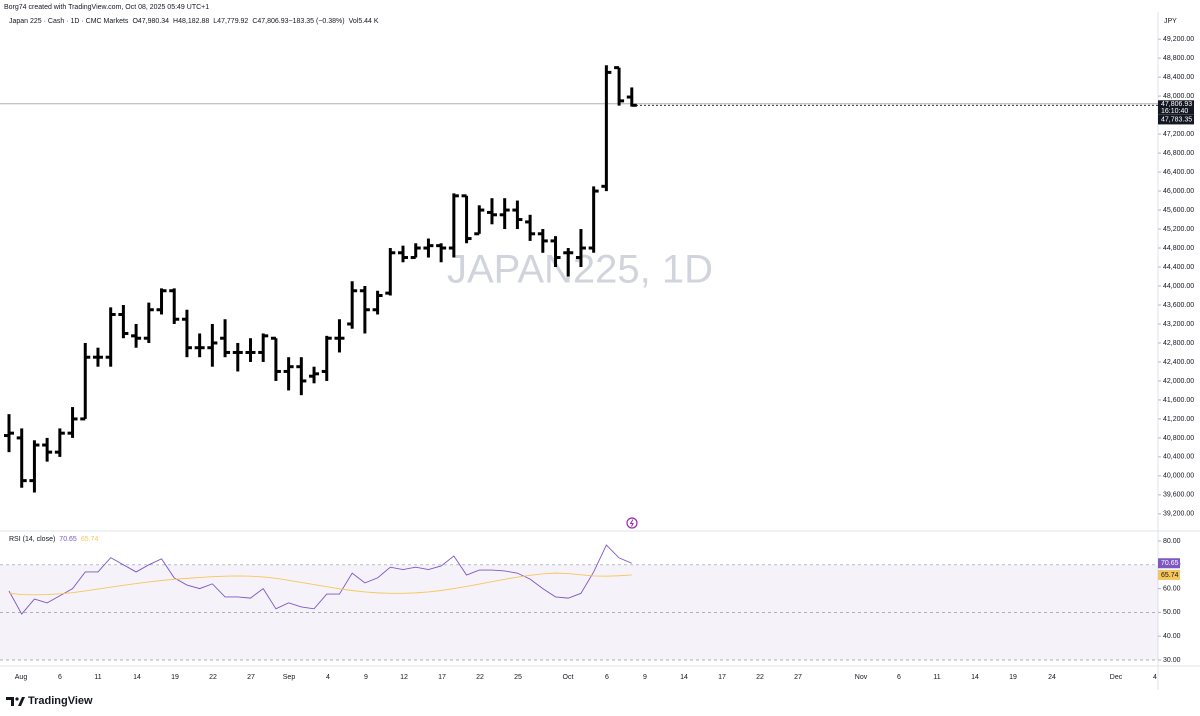 Image resolution: width=1200 pixels, height=716 pixels. I want to click on rsi-legend: RSI (14, close) 70.65 65.74, so click(53, 539).